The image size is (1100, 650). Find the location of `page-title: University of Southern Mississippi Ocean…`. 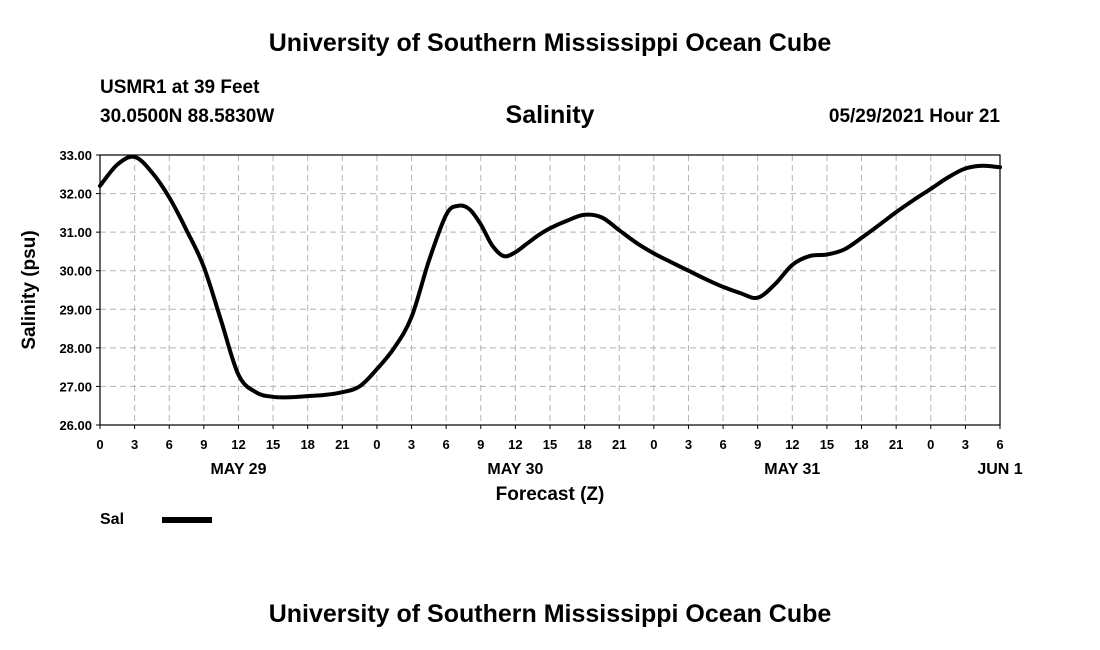

page-title: University of Southern Mississippi Ocean… is located at coordinates (550, 43).